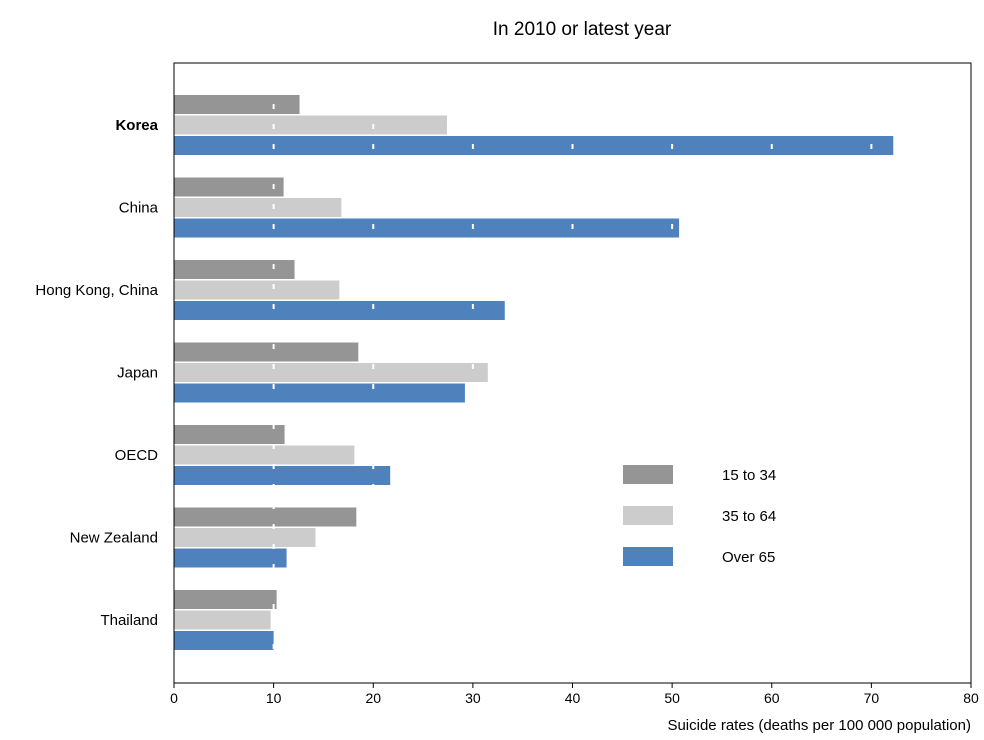 The image size is (984, 740). Describe the element at coordinates (373, 698) in the screenshot. I see `x-tick-label-2: 20` at that location.